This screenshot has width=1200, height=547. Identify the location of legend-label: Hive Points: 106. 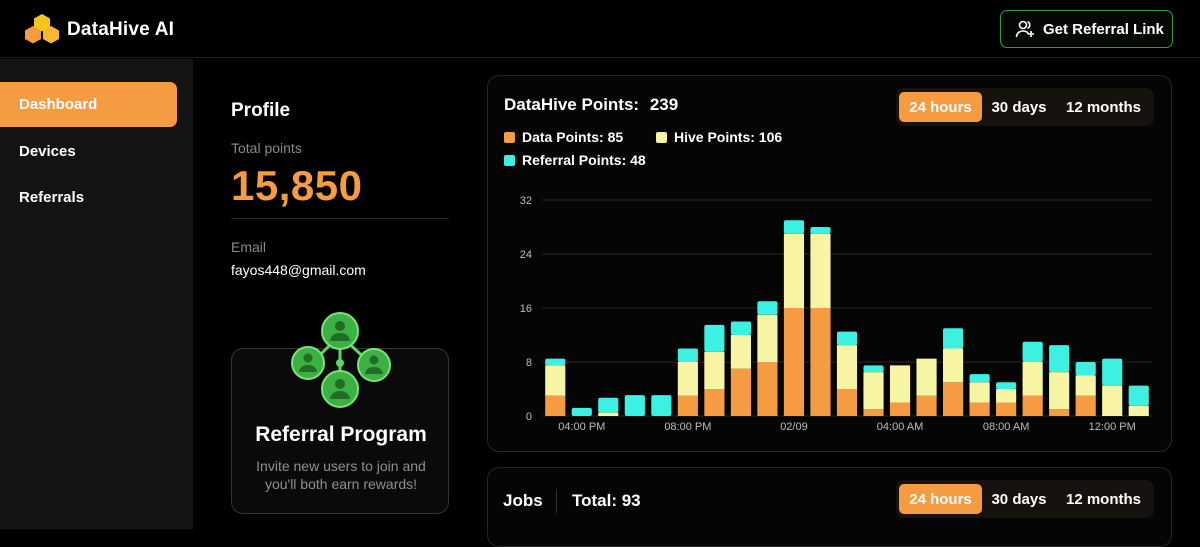
(728, 137).